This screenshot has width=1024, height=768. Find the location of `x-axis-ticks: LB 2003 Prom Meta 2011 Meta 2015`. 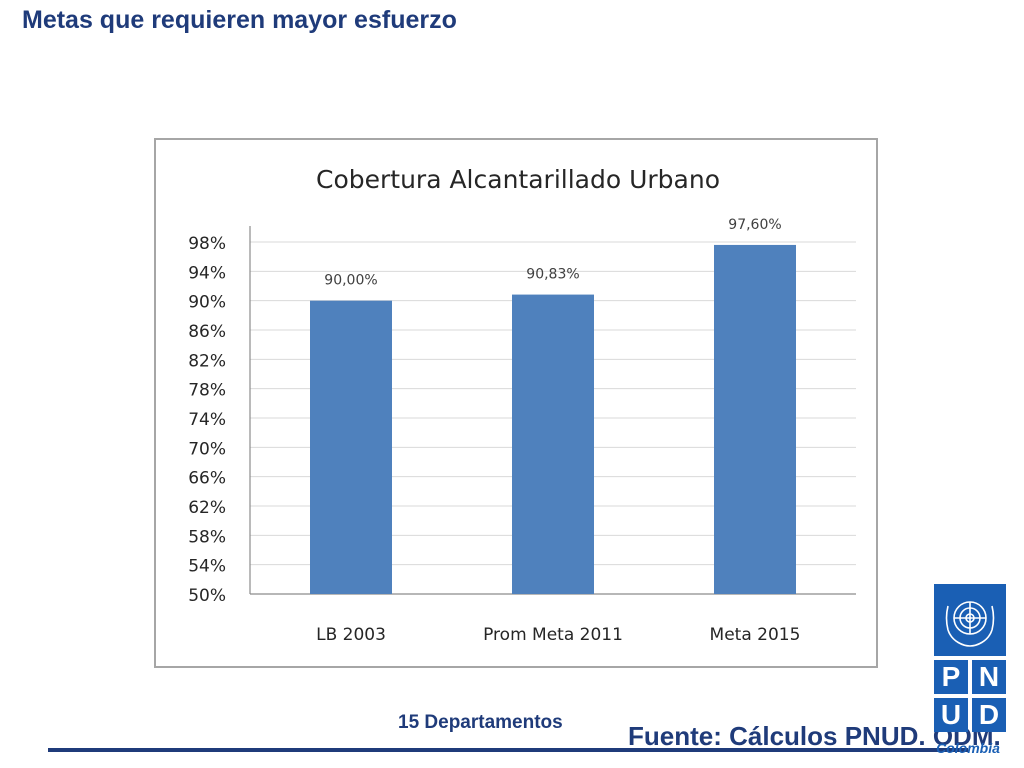

x-axis-ticks: LB 2003 Prom Meta 2011 Meta 2015 is located at coordinates (558, 635).